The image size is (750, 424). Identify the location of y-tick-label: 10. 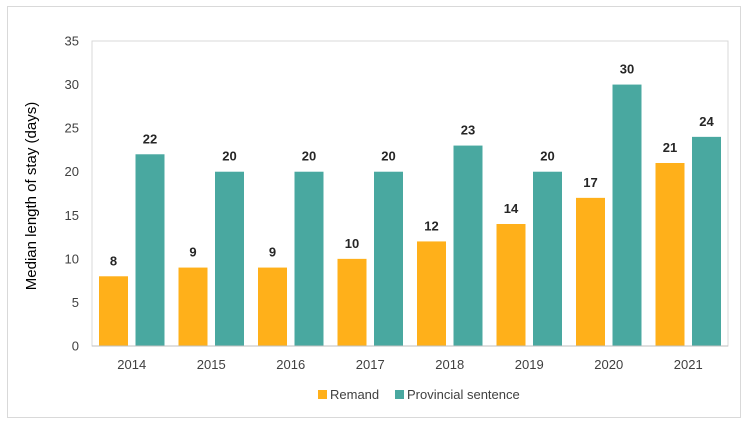
(72, 258).